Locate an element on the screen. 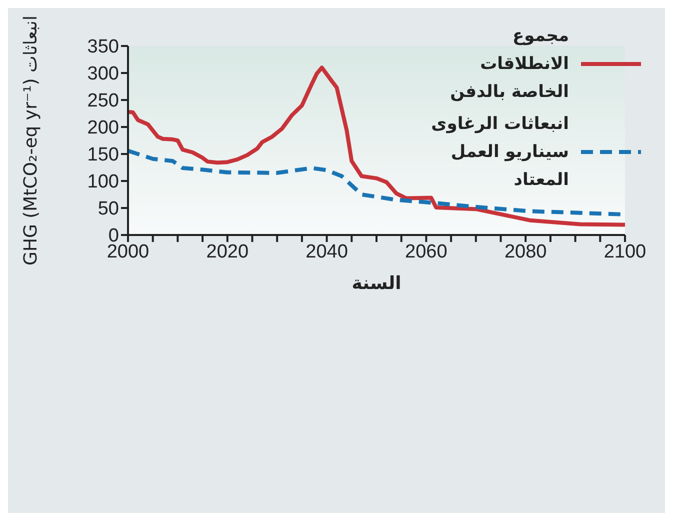 This screenshot has width=673, height=521. x-axis-title: السنة is located at coordinates (377, 283).